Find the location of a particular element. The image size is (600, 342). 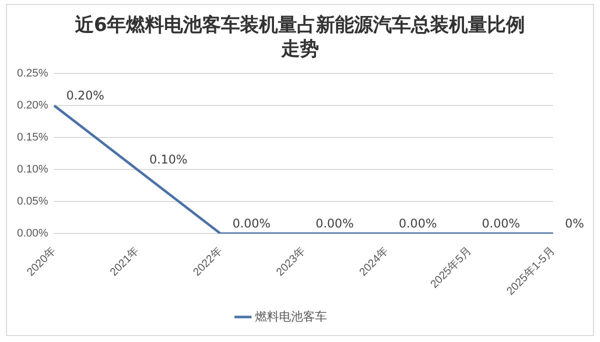

data-label: 0.10% is located at coordinates (168, 159).